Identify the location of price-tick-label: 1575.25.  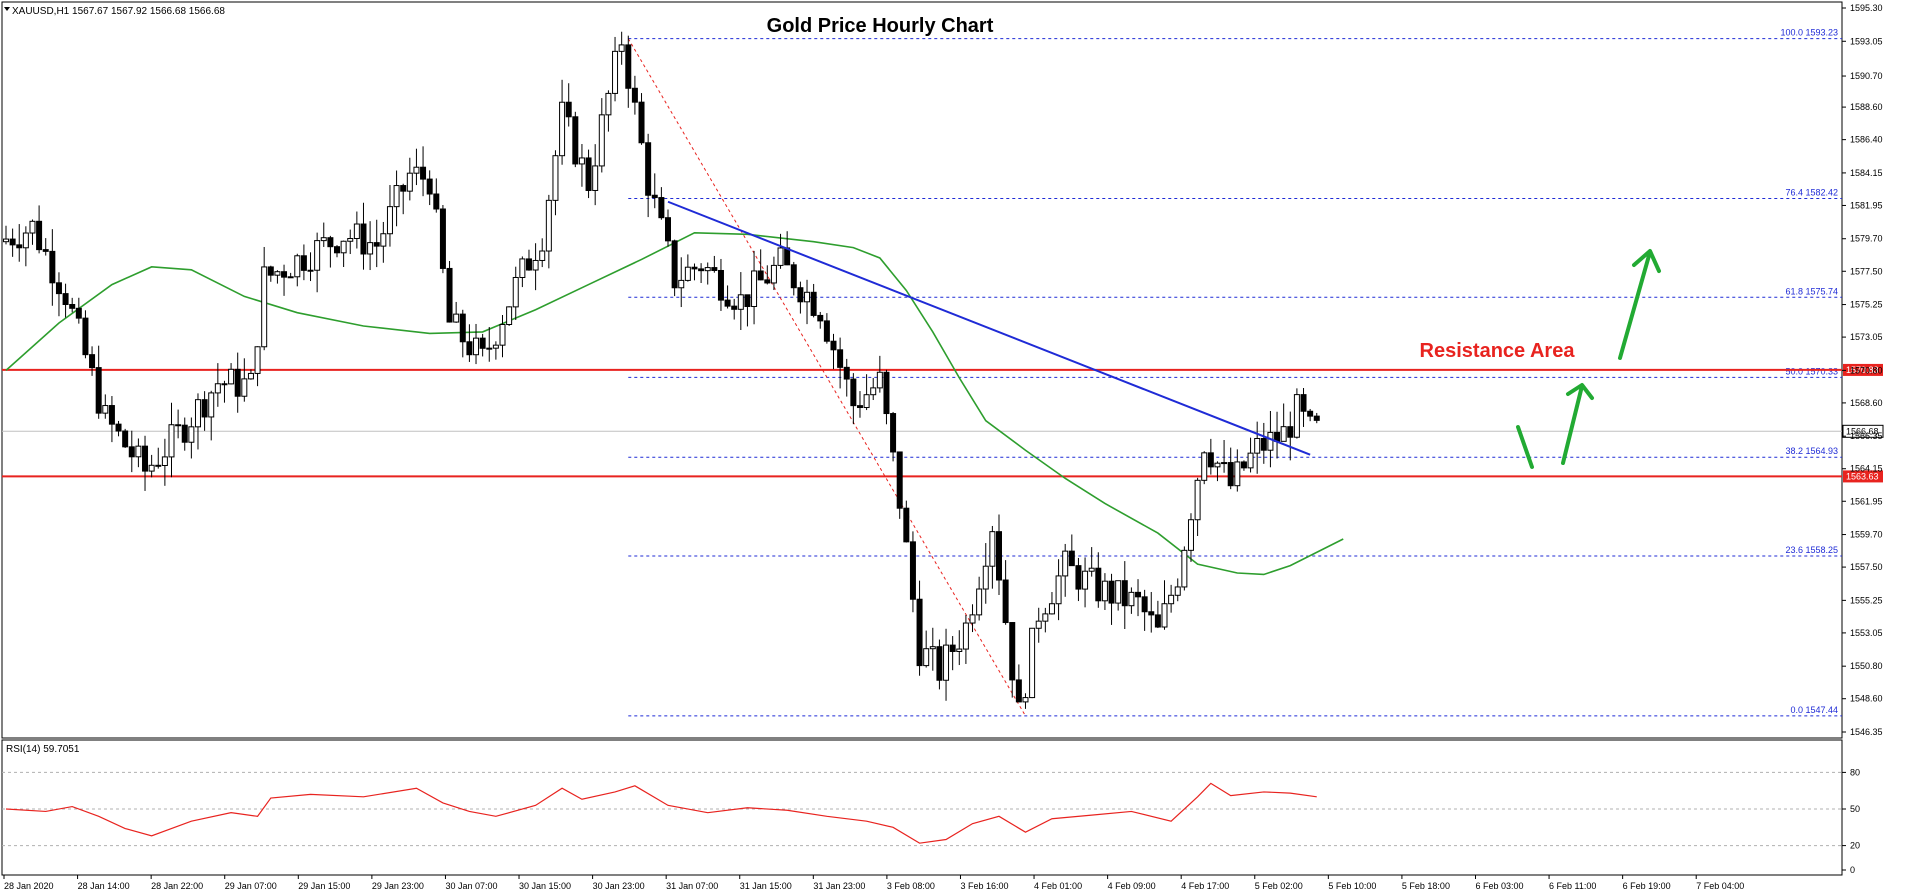
(1866, 305).